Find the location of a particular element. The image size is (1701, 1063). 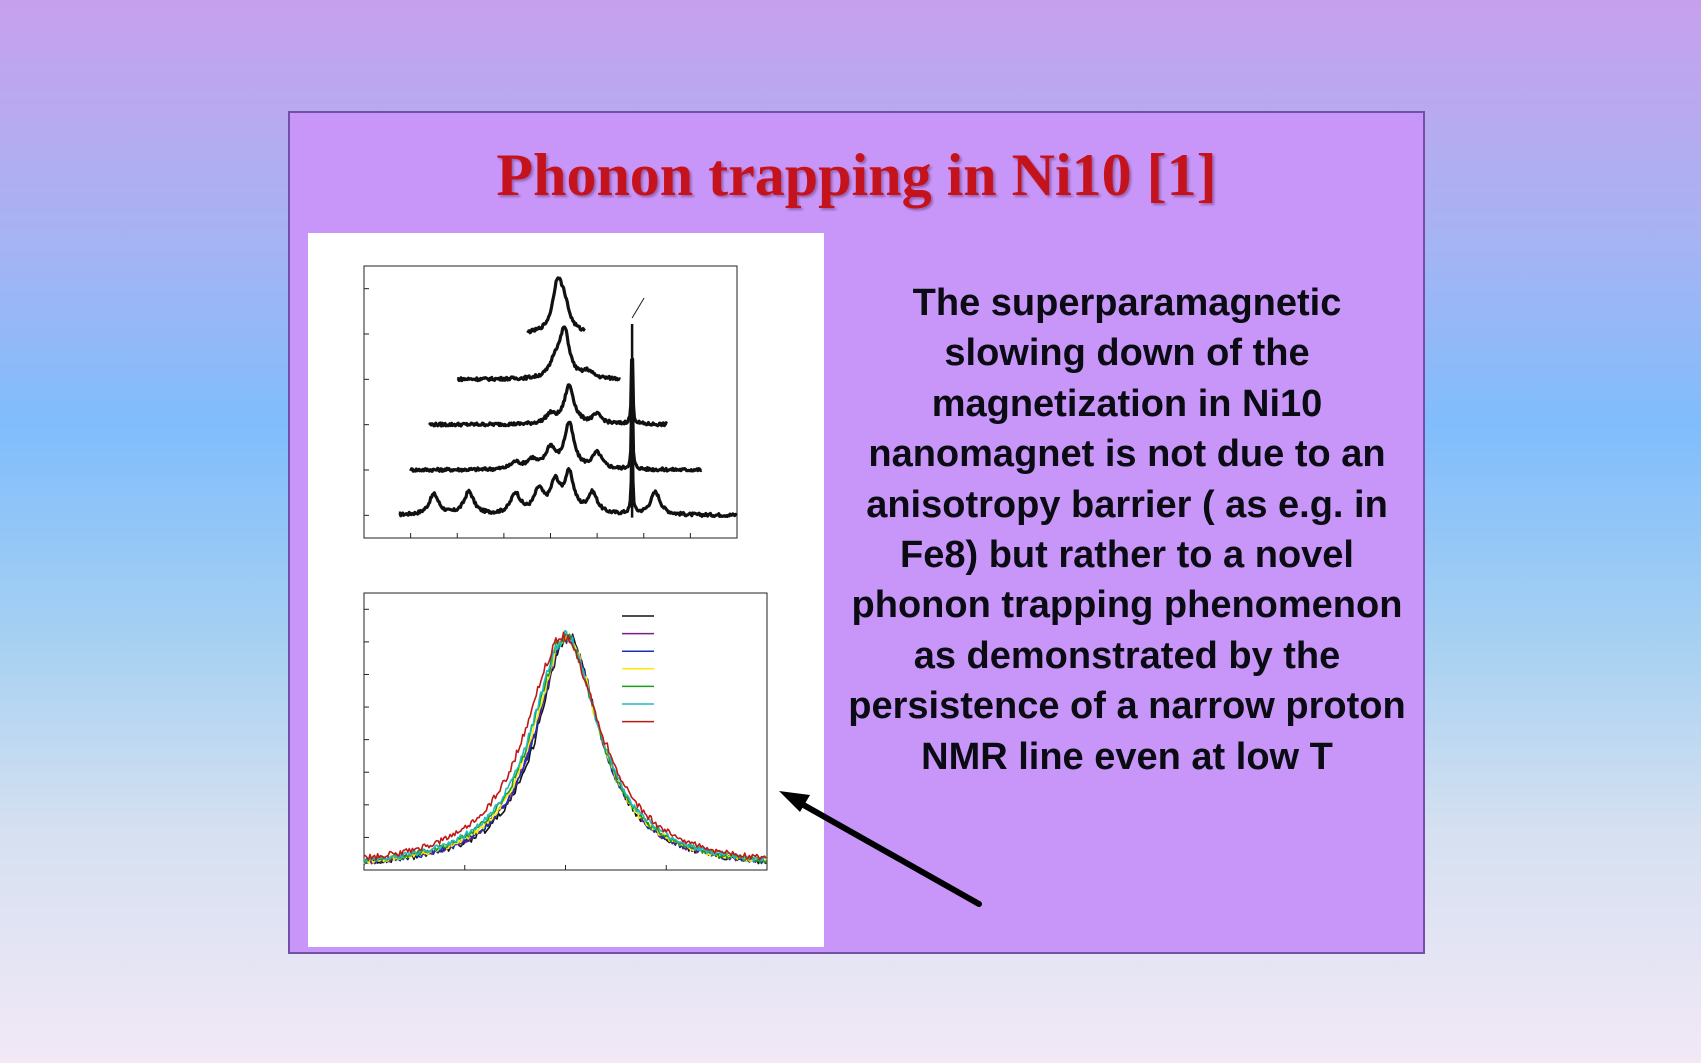

plot-a-resonance-pointer is located at coordinates (638, 308).